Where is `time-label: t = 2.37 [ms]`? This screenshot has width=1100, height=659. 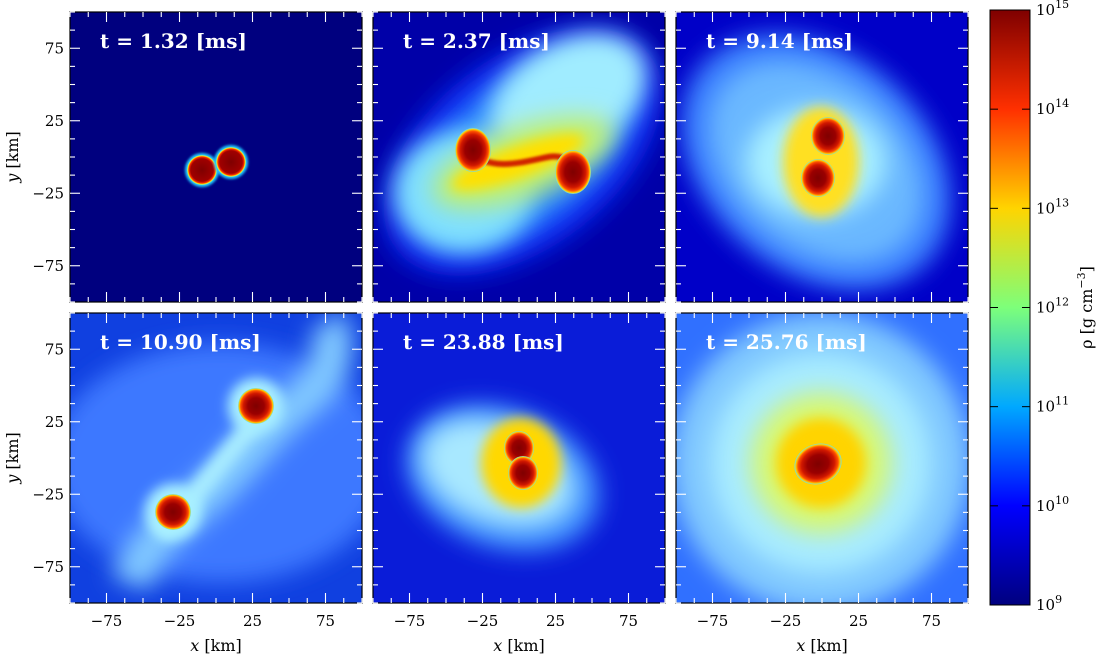
time-label: t = 2.37 [ms] is located at coordinates (476, 41).